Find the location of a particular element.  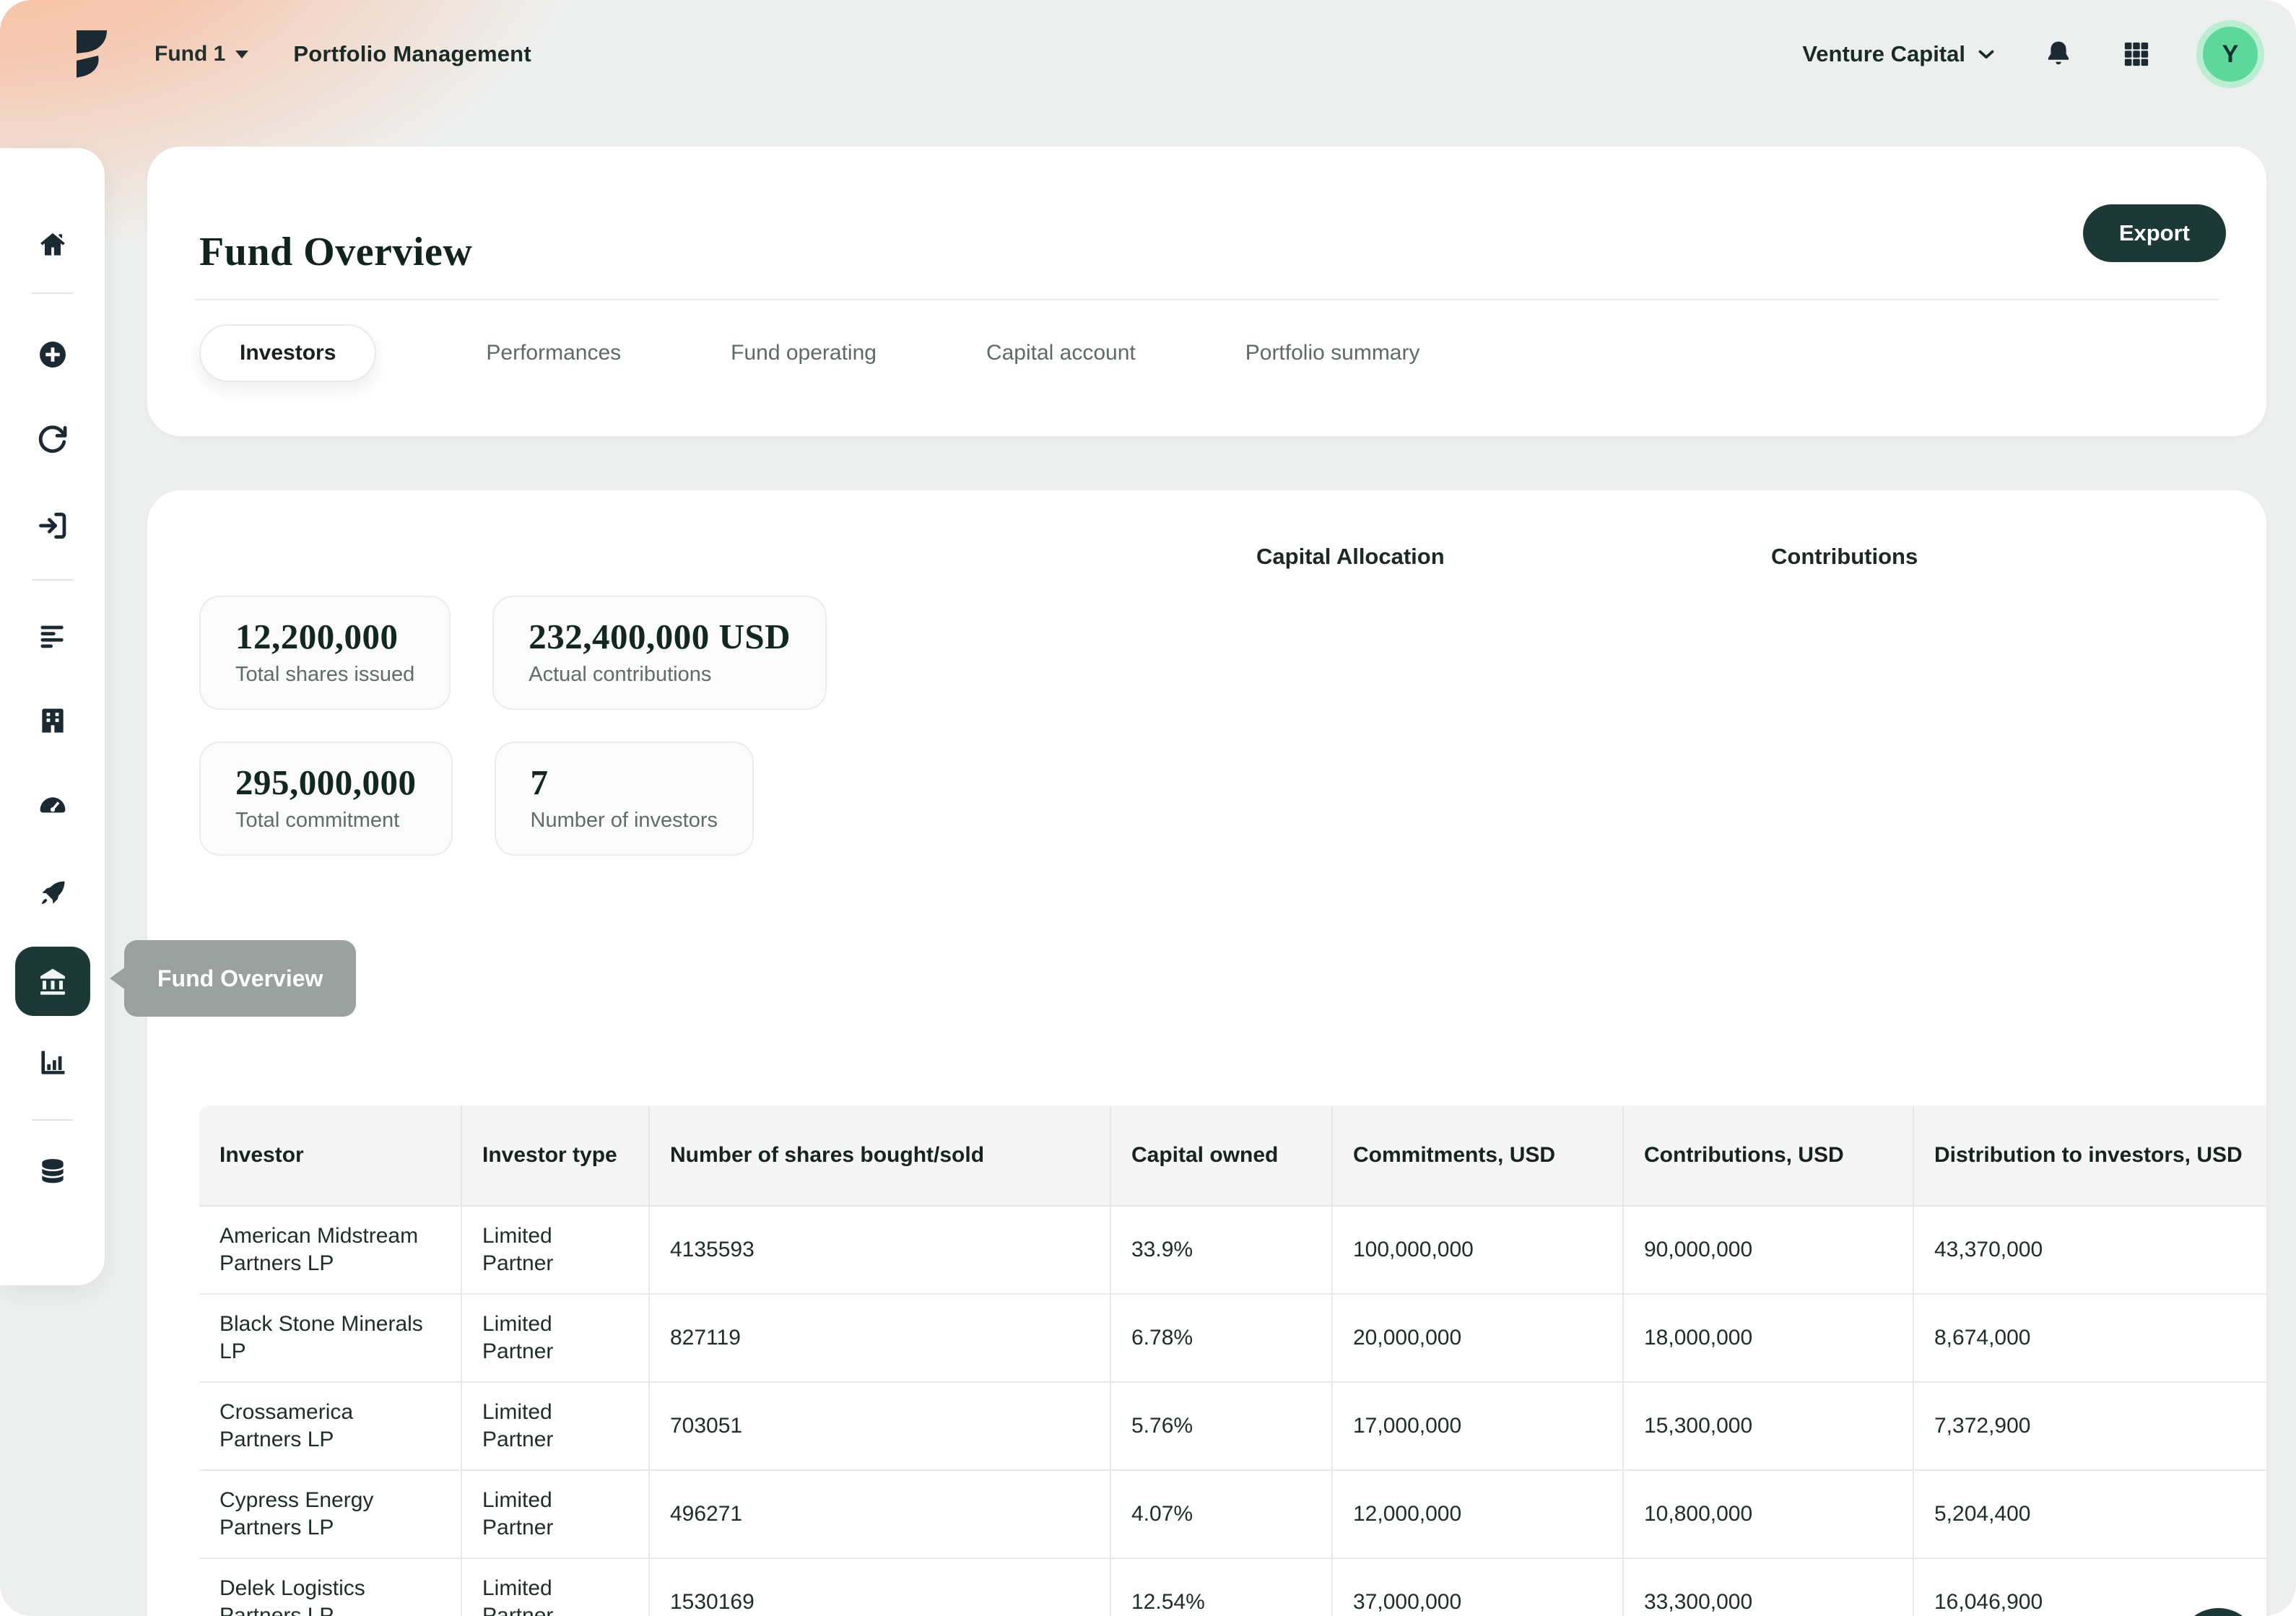

sign-in-icon is located at coordinates (52, 526).